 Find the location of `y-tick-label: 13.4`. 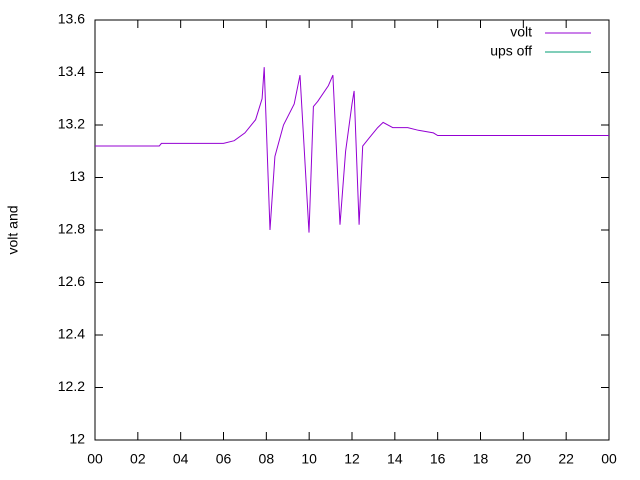

y-tick-label: 13.4 is located at coordinates (71, 71).